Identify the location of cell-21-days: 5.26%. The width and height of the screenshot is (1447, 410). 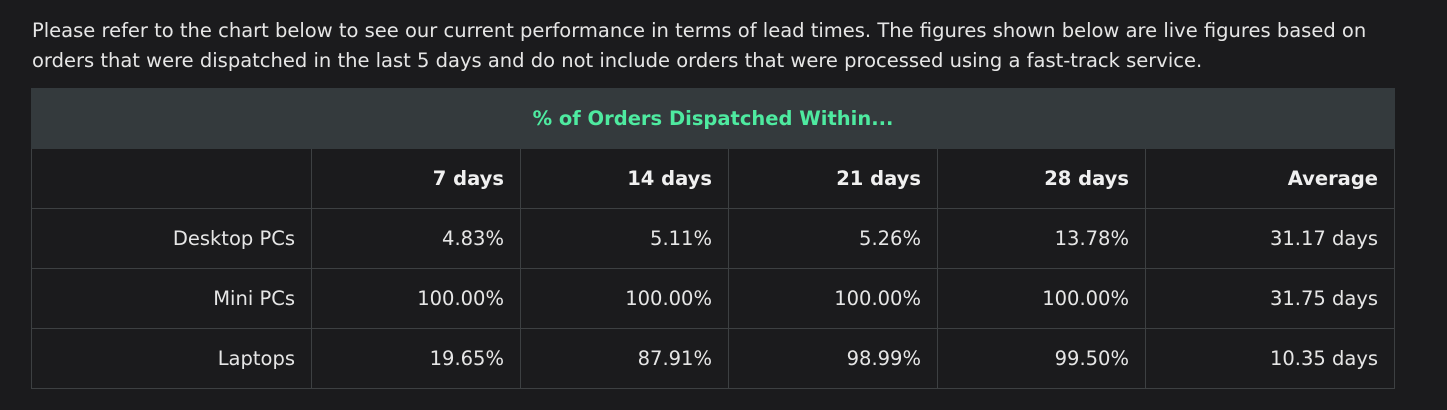
(833, 238).